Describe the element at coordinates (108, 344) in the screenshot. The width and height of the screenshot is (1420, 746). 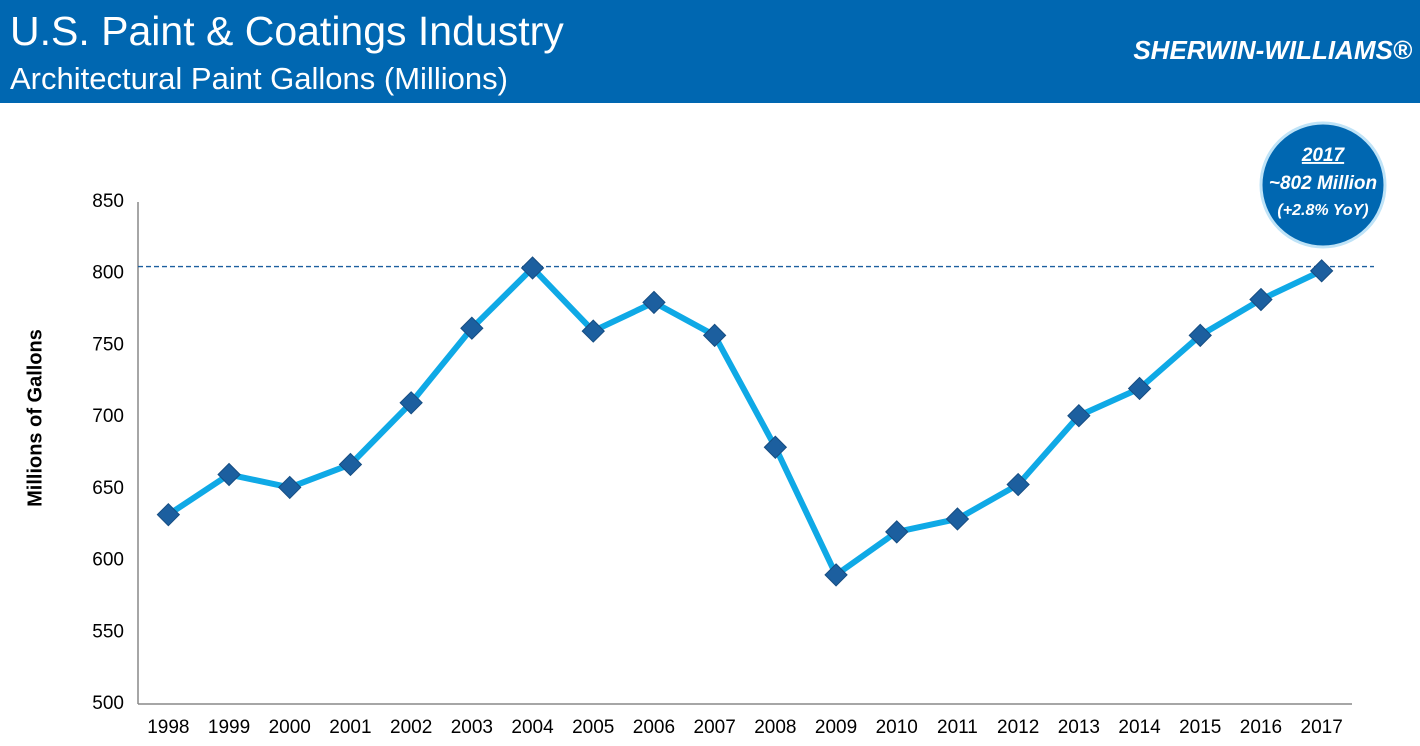
I see `y-tick-label: 750` at that location.